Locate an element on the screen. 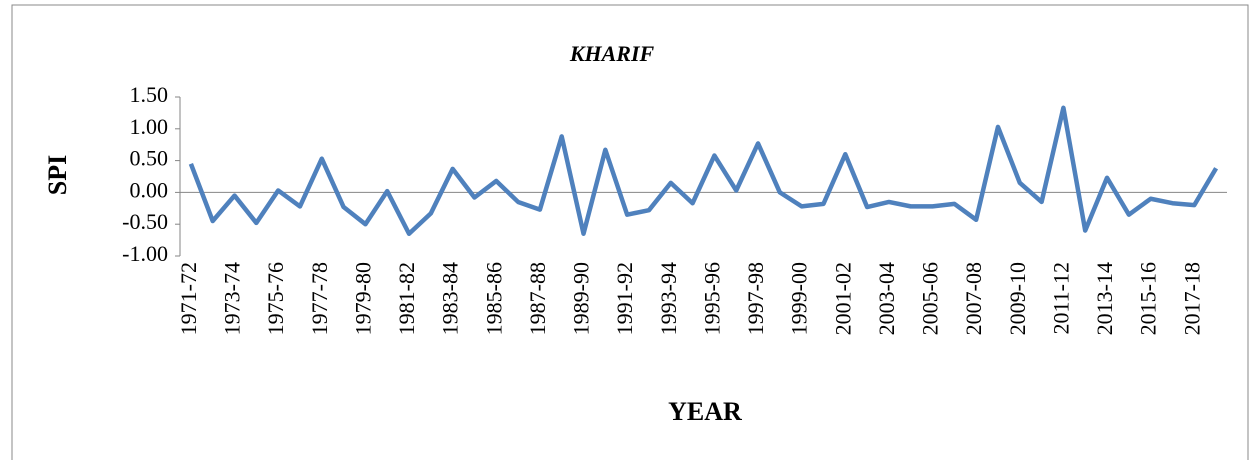 This screenshot has width=1255, height=460. x-tick-label: 1973-74 is located at coordinates (232, 298).